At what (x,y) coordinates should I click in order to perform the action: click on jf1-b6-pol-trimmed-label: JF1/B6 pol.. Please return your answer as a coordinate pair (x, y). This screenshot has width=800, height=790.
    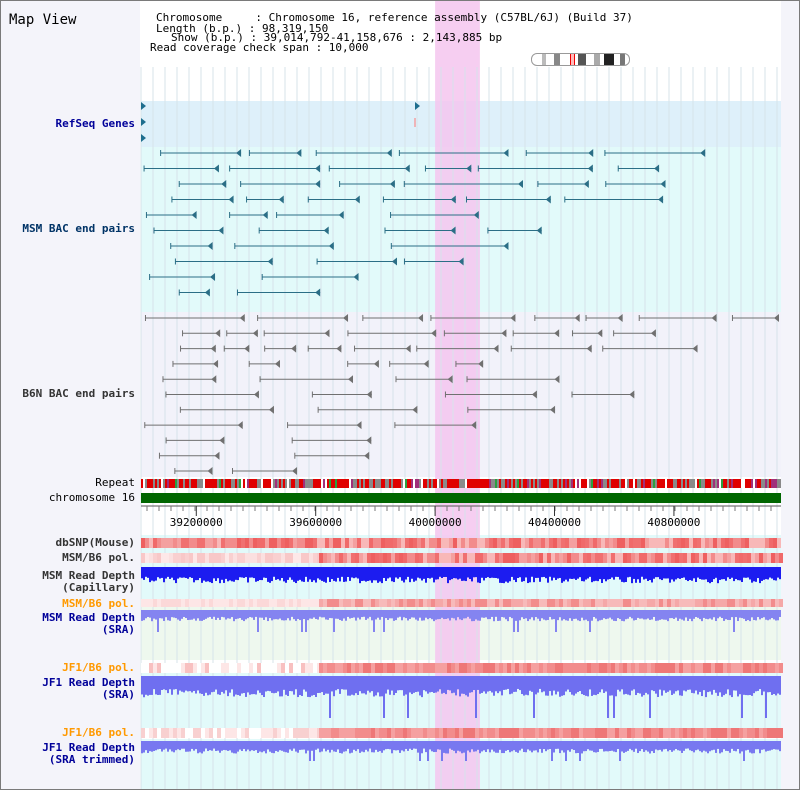
    Looking at the image, I should click on (98, 732).